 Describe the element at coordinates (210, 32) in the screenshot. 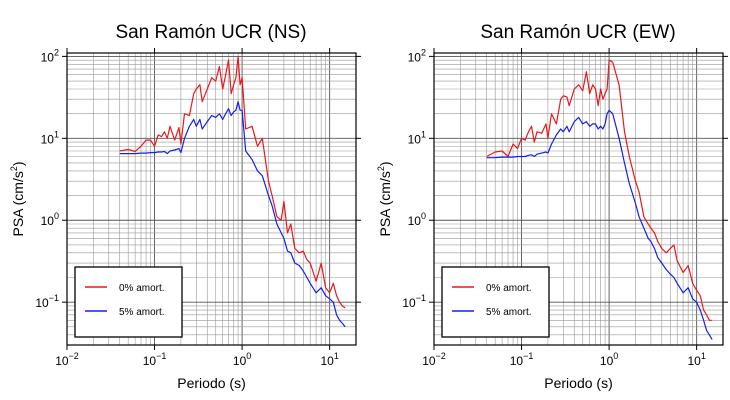

I see `chart-title: San Ramón UCR (NS)` at that location.